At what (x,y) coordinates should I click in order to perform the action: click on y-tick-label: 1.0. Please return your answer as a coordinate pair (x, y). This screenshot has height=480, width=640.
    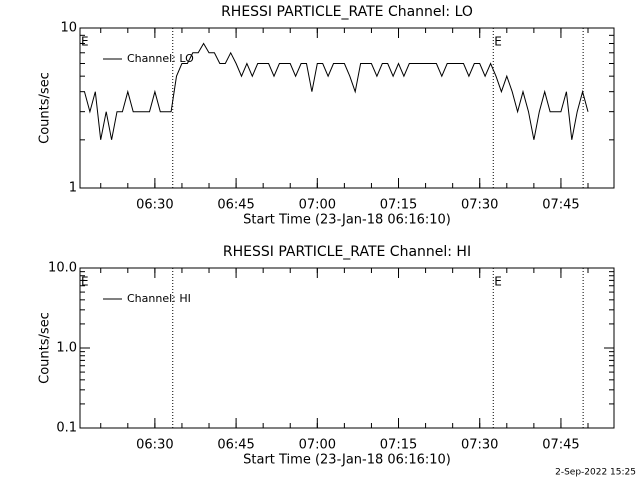
    Looking at the image, I should click on (66, 348).